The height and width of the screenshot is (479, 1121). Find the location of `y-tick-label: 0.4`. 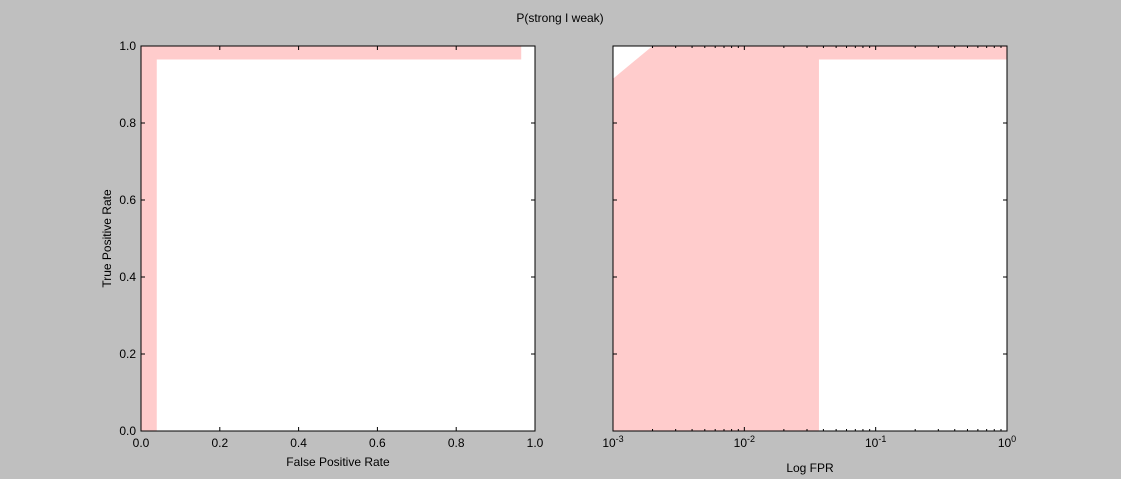

y-tick-label: 0.4 is located at coordinates (127, 277).